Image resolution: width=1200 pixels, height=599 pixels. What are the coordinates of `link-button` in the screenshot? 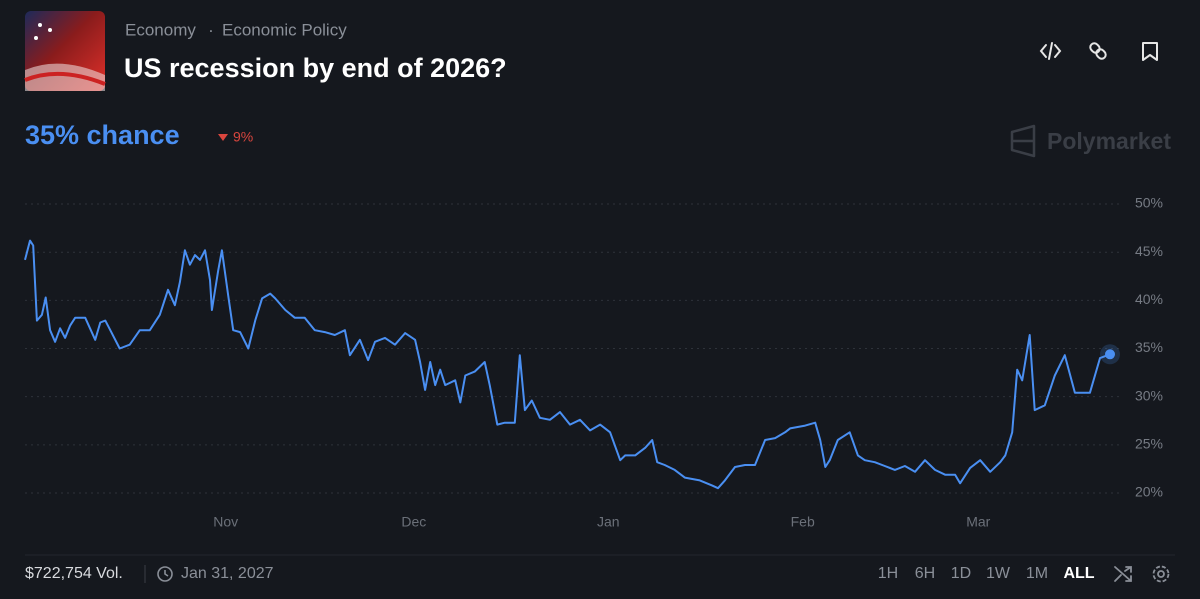 It's located at (1098, 51).